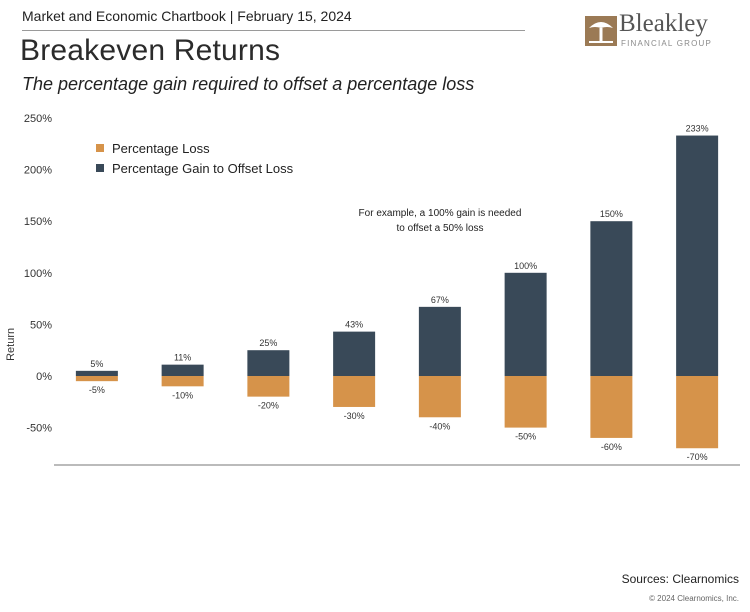 The height and width of the screenshot is (612, 750). I want to click on gain-data-label: 67%, so click(440, 300).